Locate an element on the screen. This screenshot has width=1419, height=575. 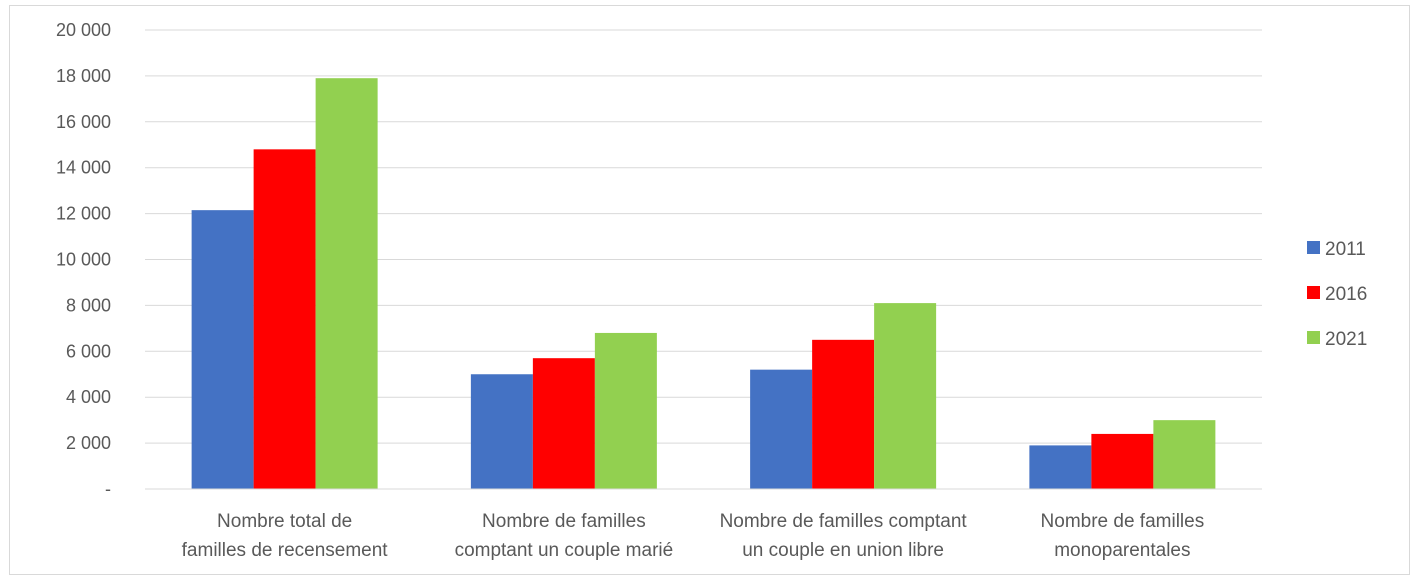
legend-label-2016: 2016 is located at coordinates (1346, 294).